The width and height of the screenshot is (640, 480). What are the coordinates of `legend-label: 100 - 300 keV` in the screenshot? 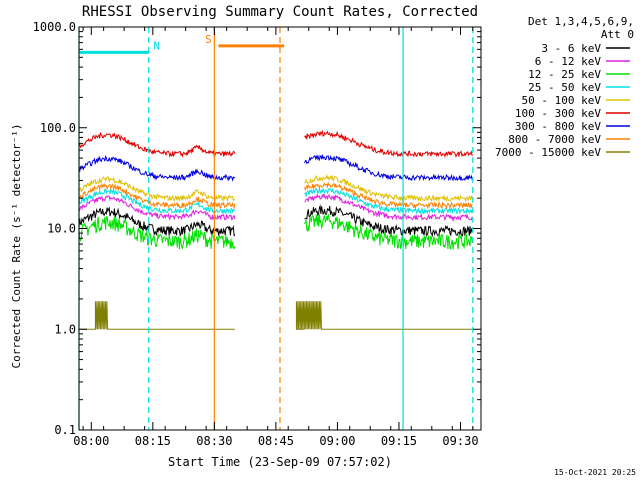 It's located at (558, 113).